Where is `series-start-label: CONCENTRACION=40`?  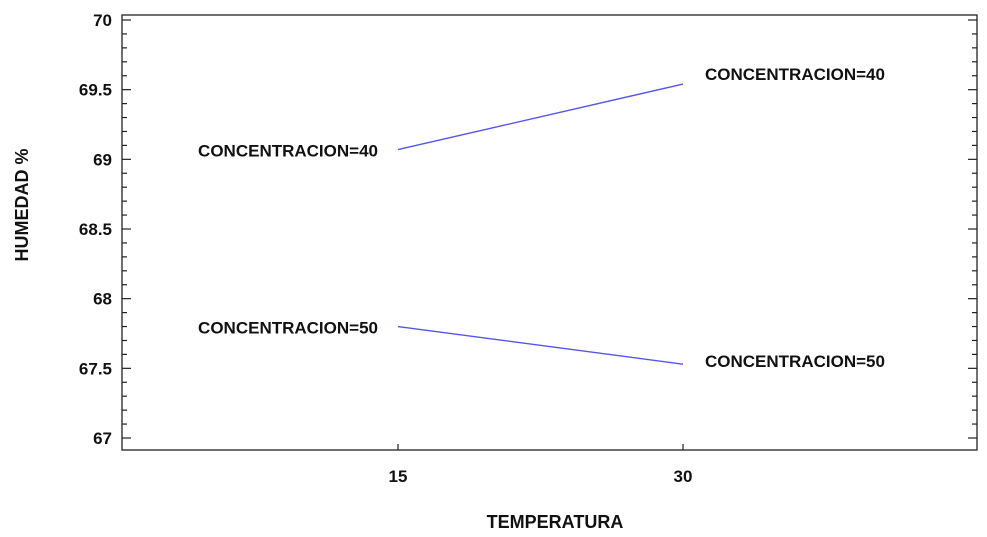
series-start-label: CONCENTRACION=40 is located at coordinates (288, 151).